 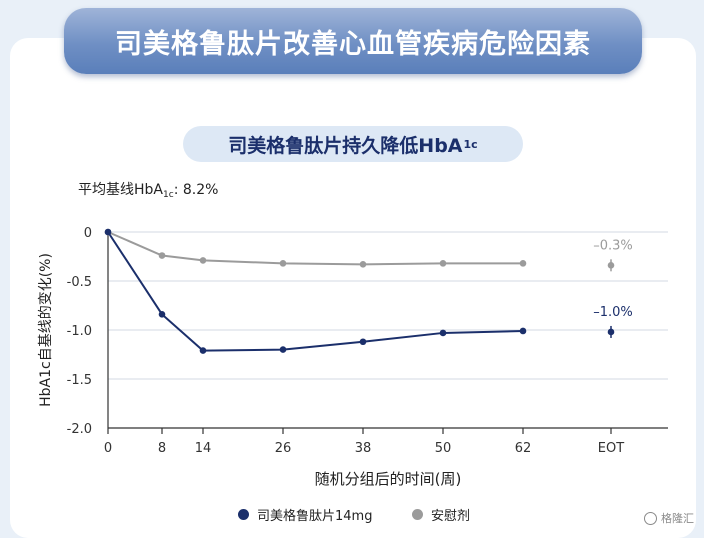 I want to click on y-axis-label: HbA1c自基线的变化(%), so click(x=45, y=330).